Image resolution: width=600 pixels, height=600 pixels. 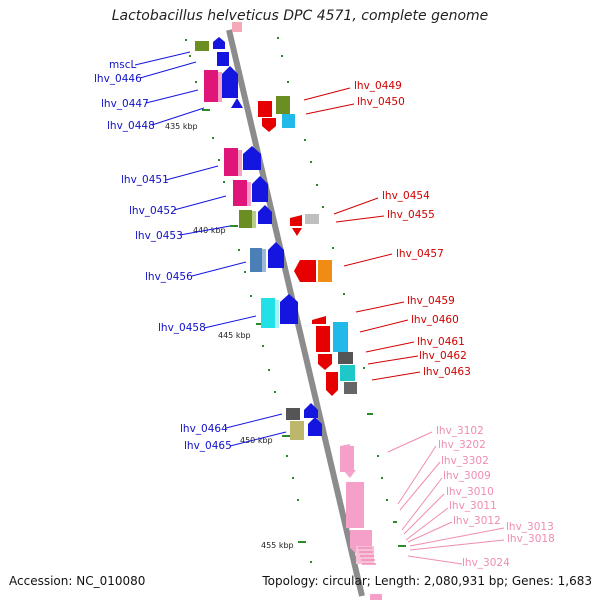 I want to click on gene-lhv_0460-strand, so click(x=340, y=337).